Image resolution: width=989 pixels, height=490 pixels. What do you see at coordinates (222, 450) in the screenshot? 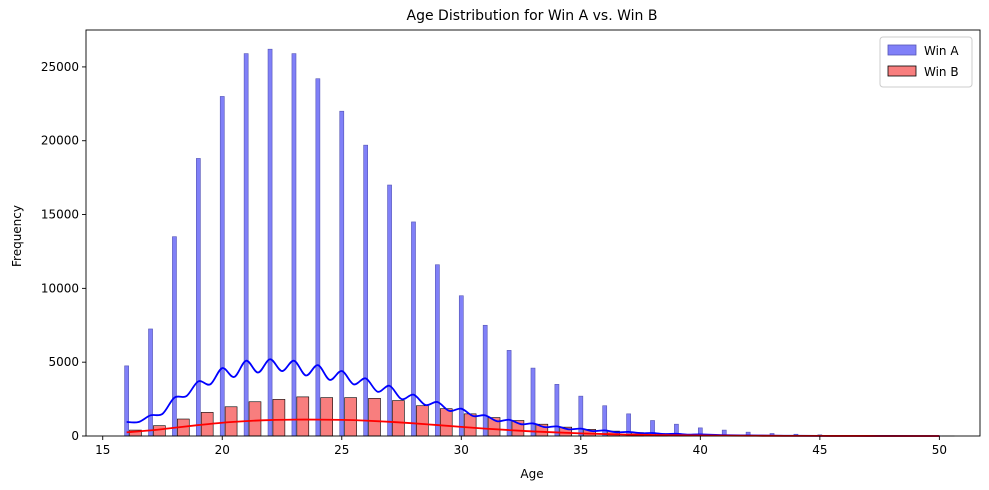
I see `x-tick-label-20: 20` at bounding box center [222, 450].